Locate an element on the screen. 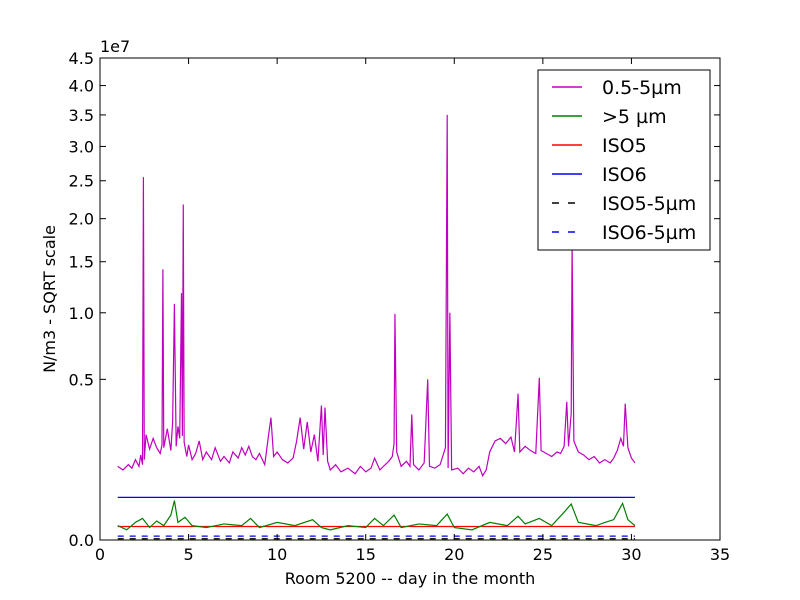 The image size is (800, 600). x-tick-label: 15 is located at coordinates (366, 554).